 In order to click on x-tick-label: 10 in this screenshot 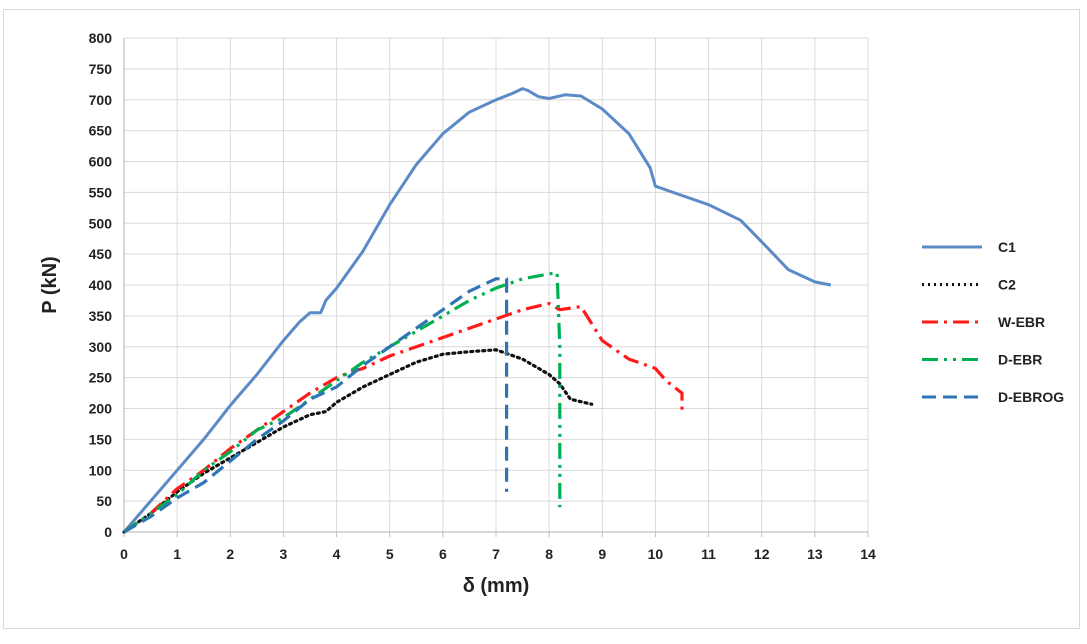, I will do `click(656, 554)`.